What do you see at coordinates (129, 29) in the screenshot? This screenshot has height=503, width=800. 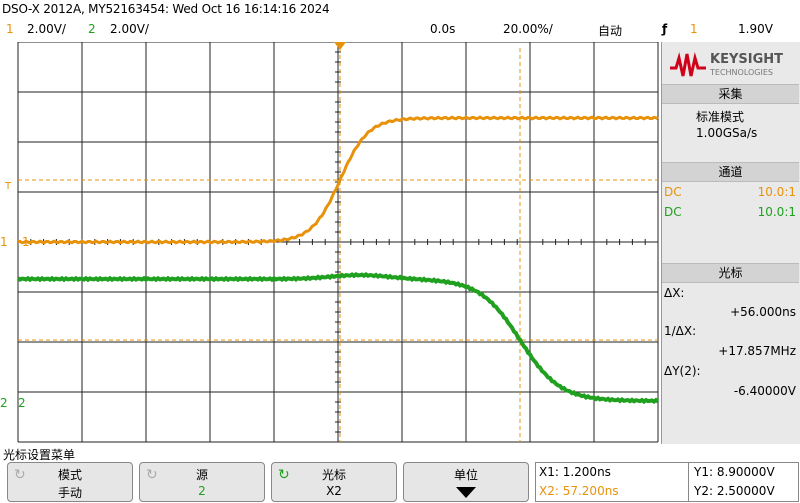 I see `ch2-scale: 2.00V/` at bounding box center [129, 29].